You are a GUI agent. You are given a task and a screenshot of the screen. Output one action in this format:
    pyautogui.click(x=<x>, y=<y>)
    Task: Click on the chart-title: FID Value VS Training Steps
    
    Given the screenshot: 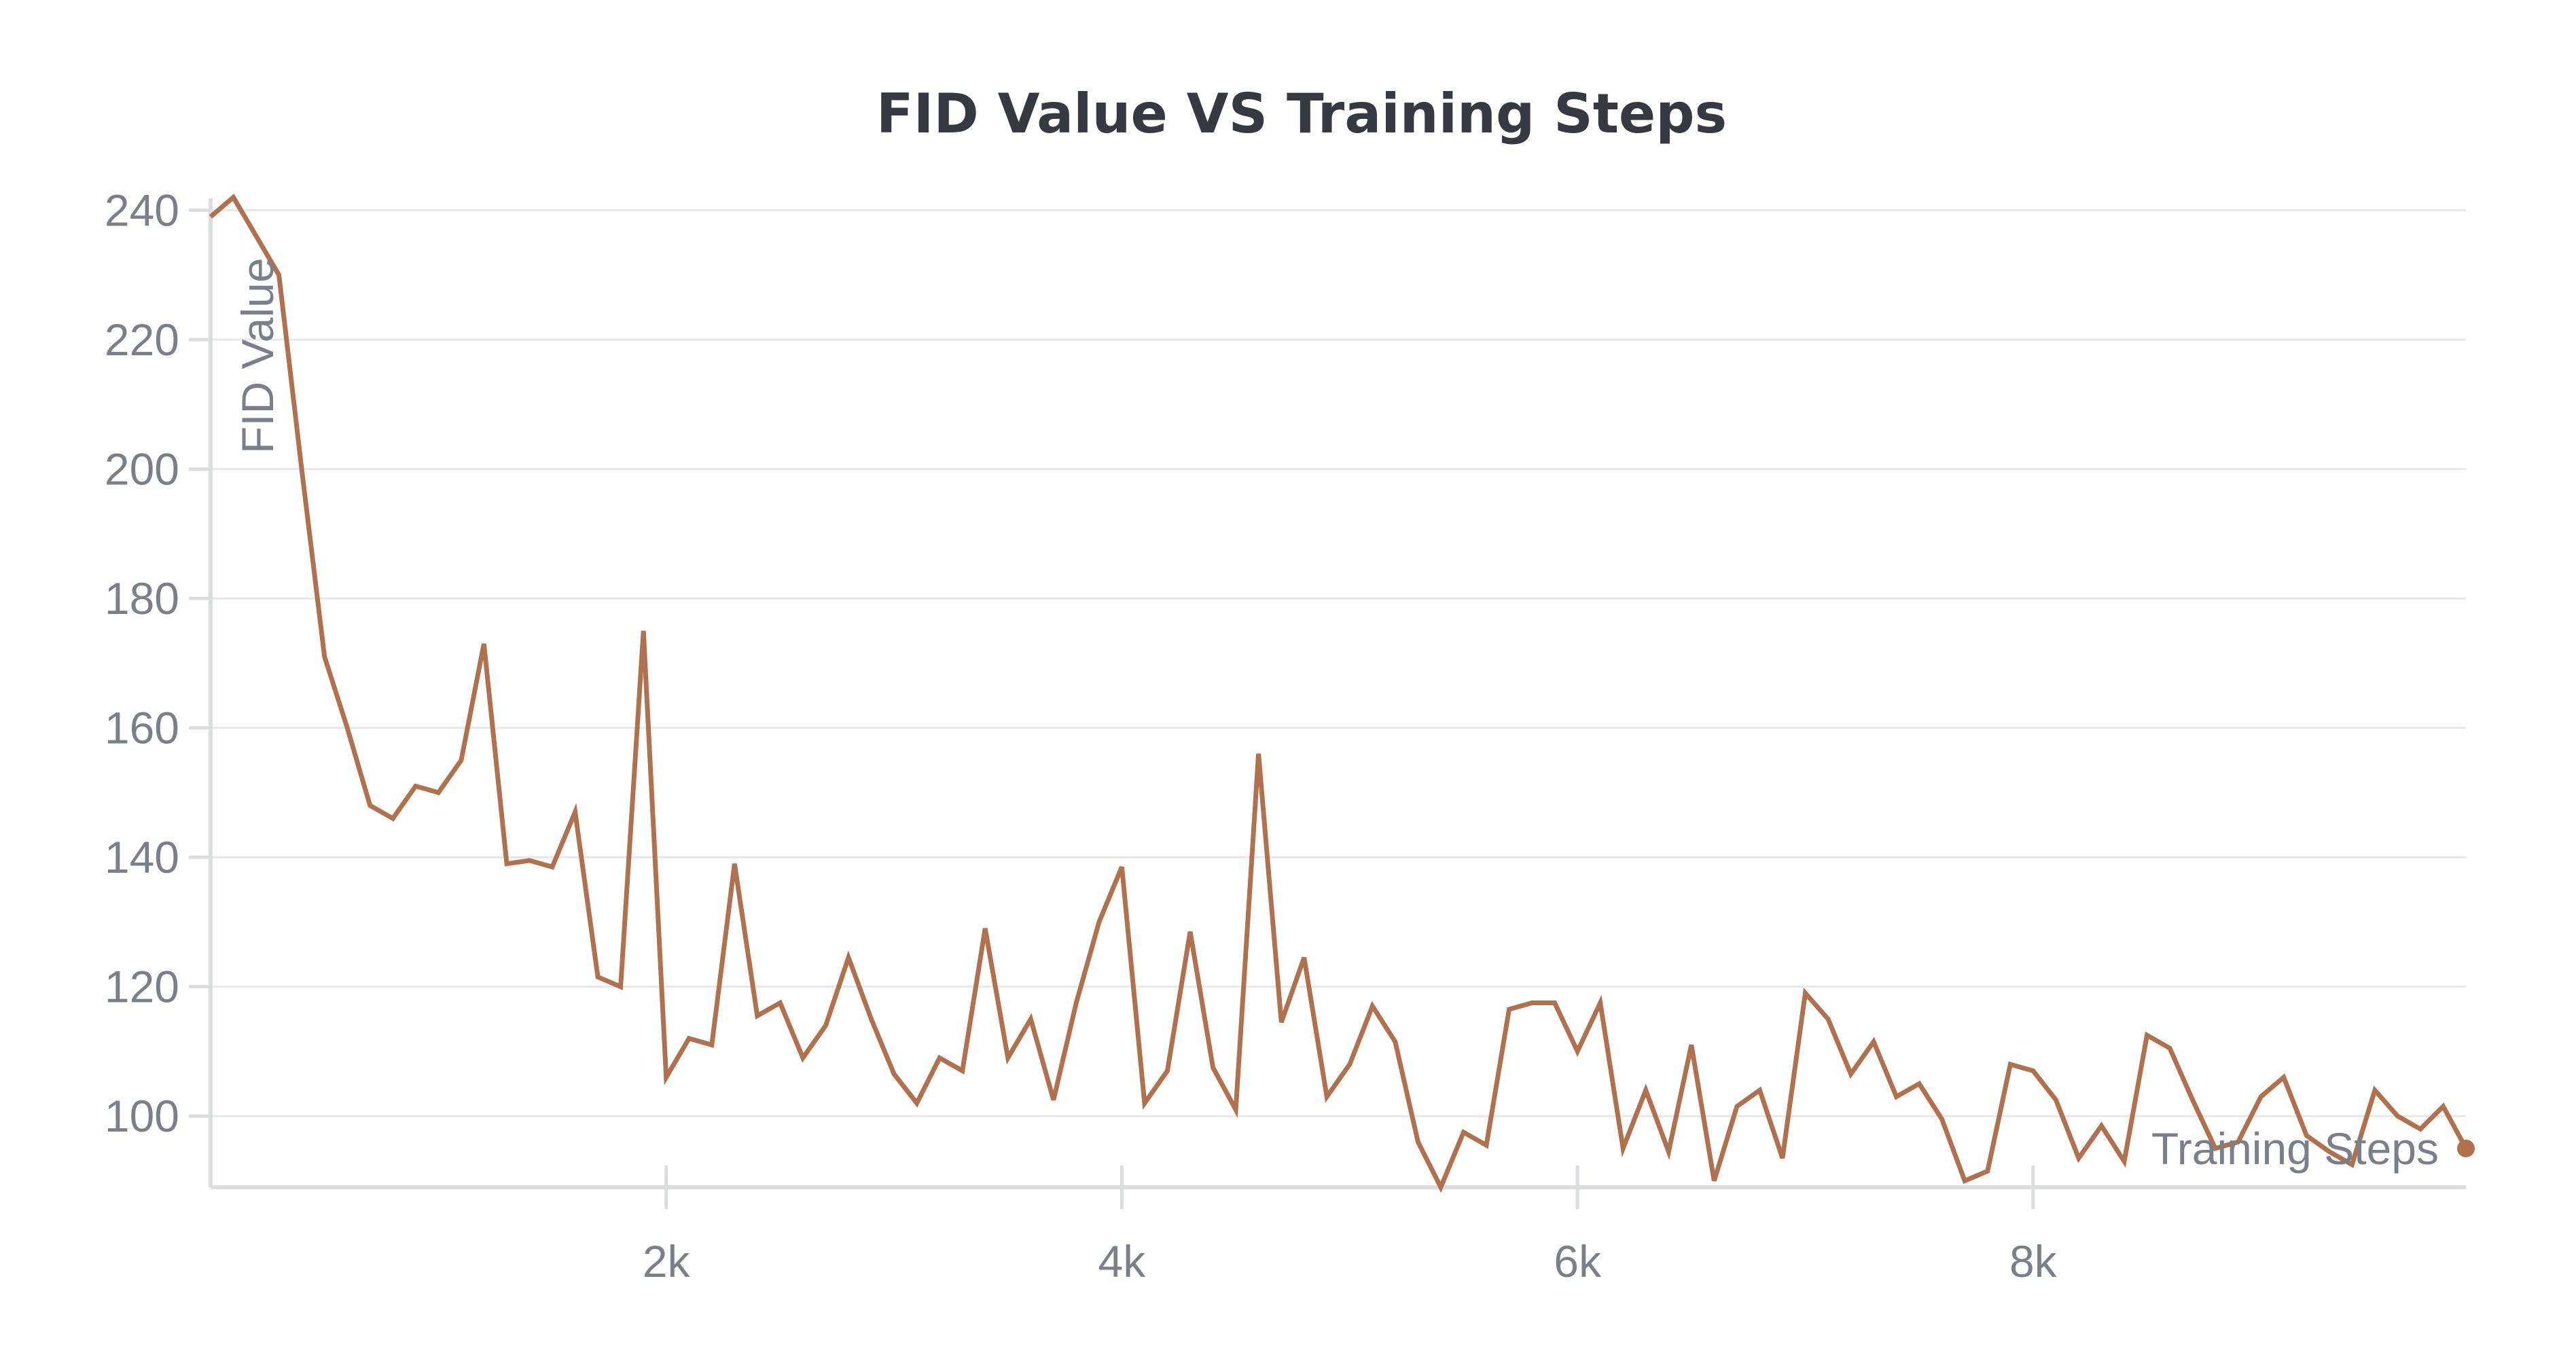 What is the action you would take?
    pyautogui.click(x=1301, y=113)
    